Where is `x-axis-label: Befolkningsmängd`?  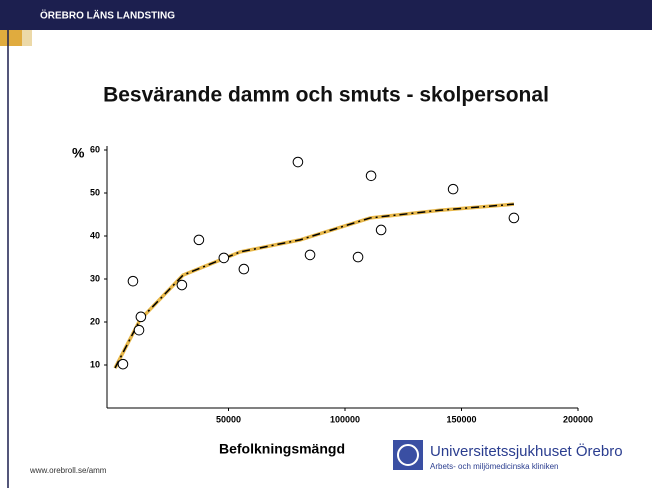
x-axis-label: Befolkningsmängd is located at coordinates (282, 449).